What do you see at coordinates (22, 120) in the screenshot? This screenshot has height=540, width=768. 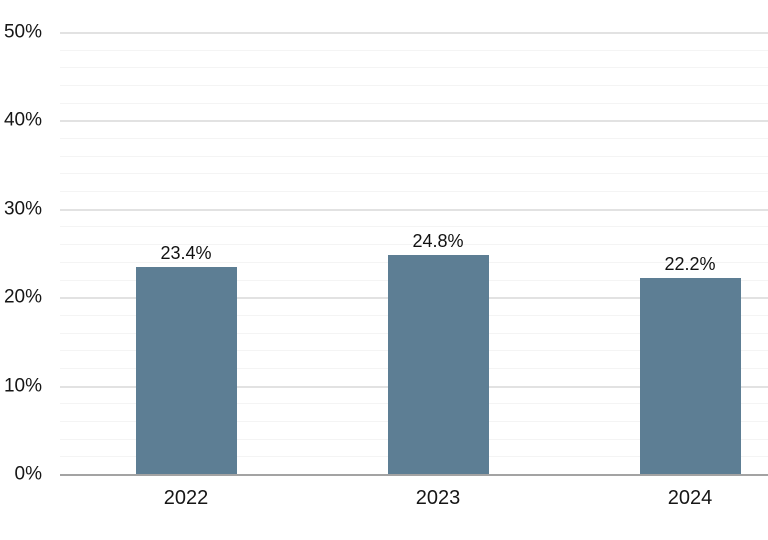 I see `y-tick-label: 40%` at bounding box center [22, 120].